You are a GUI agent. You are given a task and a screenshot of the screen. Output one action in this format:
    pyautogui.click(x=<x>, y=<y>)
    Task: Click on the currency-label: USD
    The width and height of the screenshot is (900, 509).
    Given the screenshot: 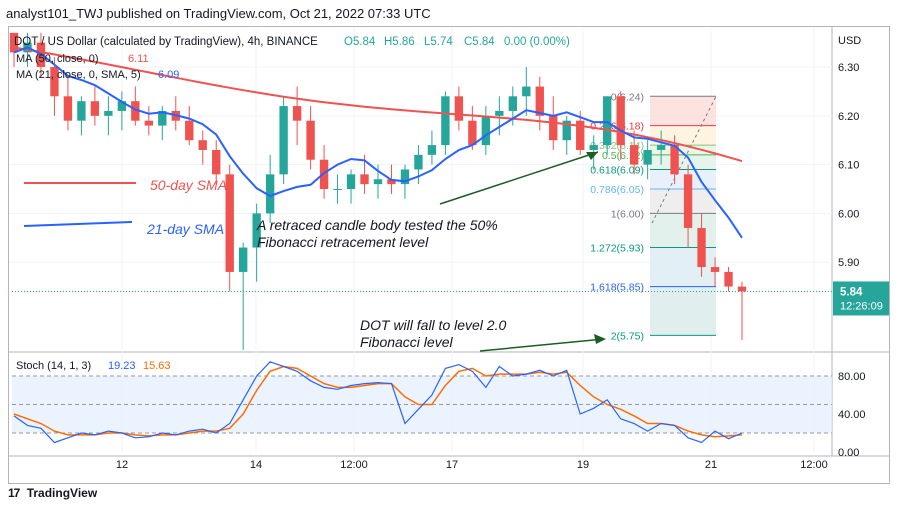 What is the action you would take?
    pyautogui.click(x=849, y=41)
    